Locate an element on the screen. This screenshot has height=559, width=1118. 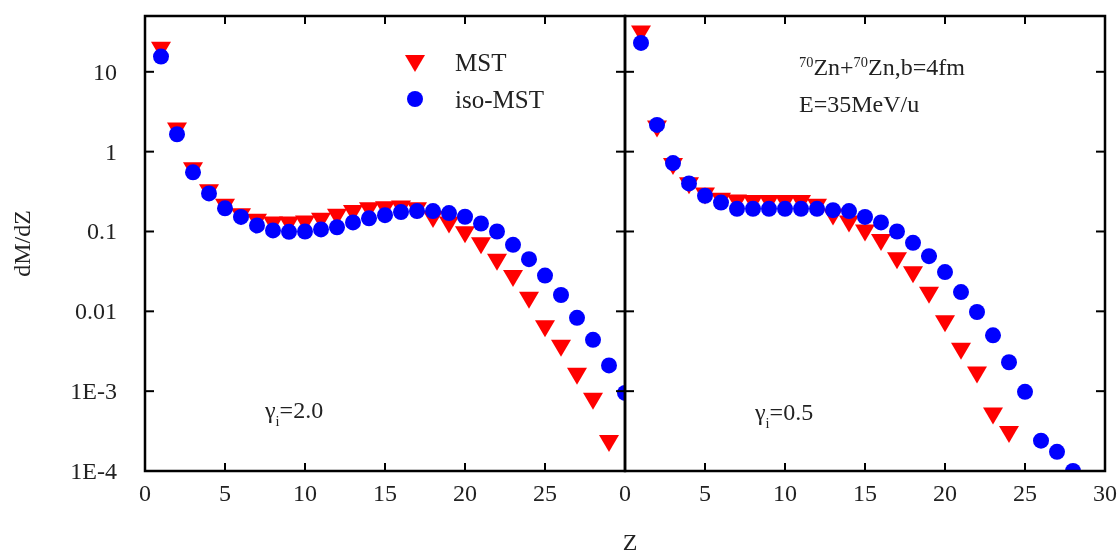
x-axis-title: Z is located at coordinates (630, 542).